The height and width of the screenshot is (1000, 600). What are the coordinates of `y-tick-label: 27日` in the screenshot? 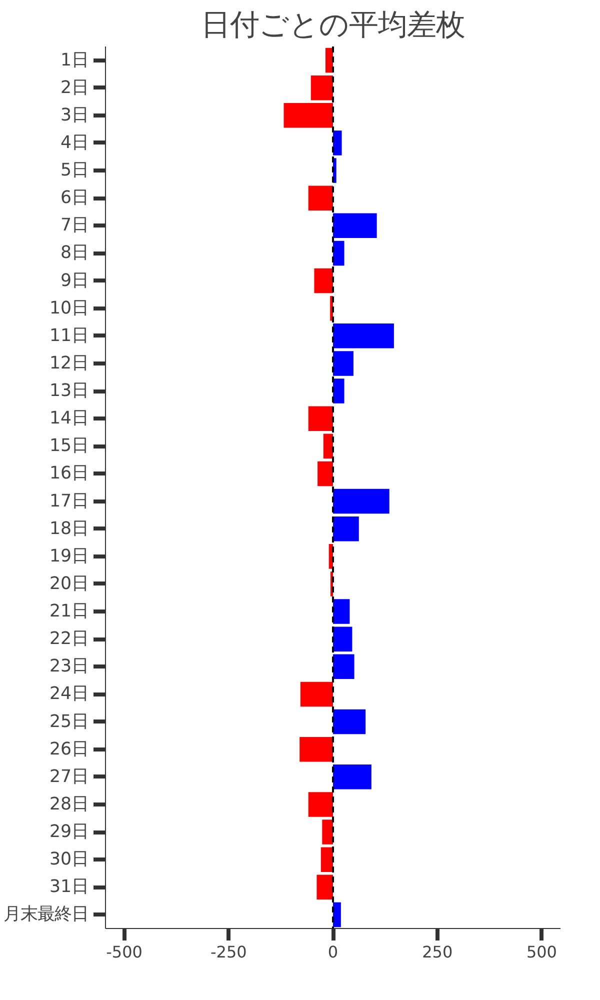 It's located at (69, 776).